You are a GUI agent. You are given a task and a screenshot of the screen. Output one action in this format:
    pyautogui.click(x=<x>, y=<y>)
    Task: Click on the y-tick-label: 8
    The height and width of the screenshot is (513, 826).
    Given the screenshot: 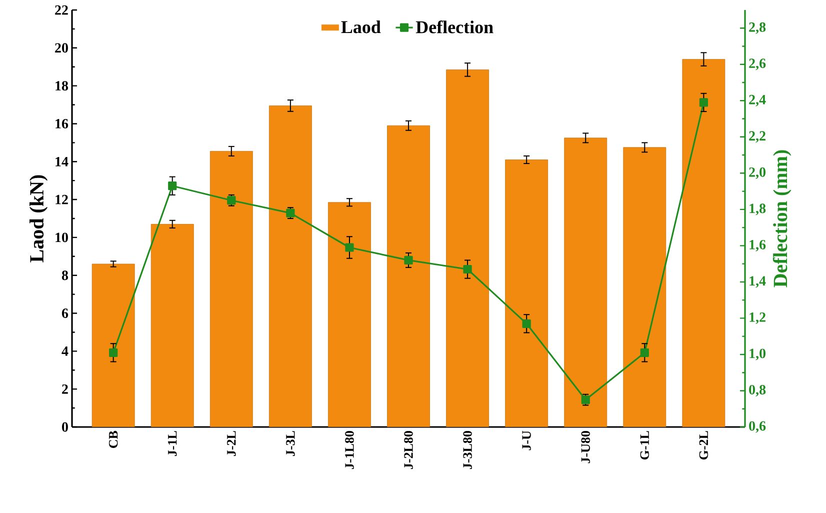 What is the action you would take?
    pyautogui.click(x=65, y=275)
    